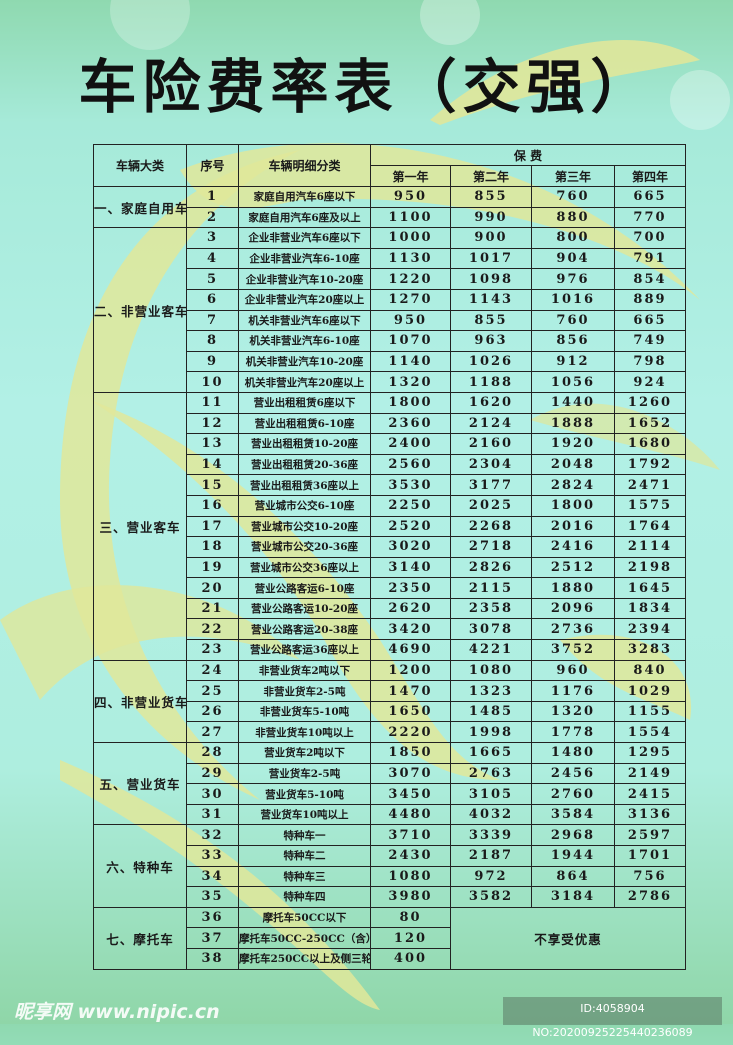 Image resolution: width=733 pixels, height=1045 pixels. Describe the element at coordinates (366, 87) in the screenshot. I see `page-title: 车险费率表（交强）` at that location.